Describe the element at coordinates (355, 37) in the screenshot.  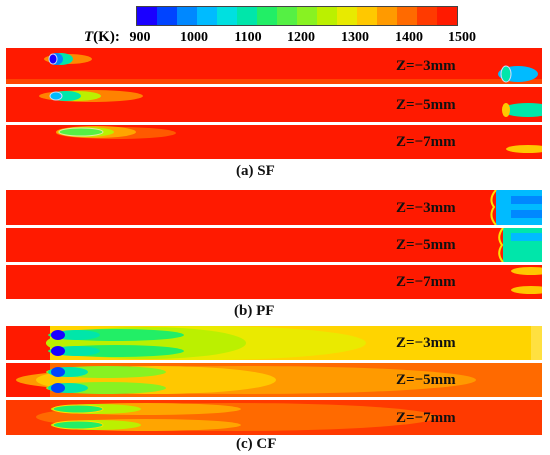
I see `colorbar-tick: 1300` at that location.